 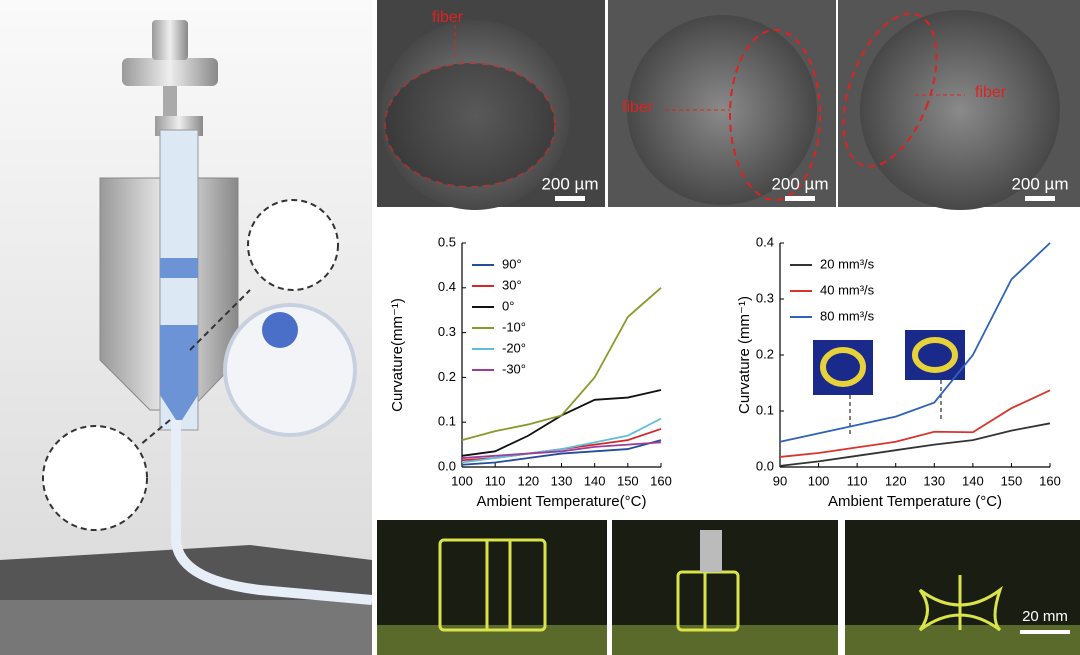 I want to click on x-tick-label: 90, so click(x=780, y=480).